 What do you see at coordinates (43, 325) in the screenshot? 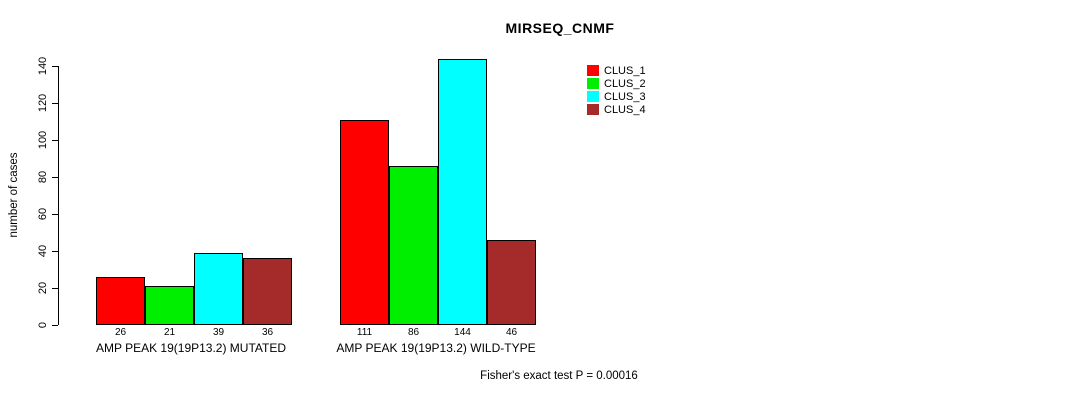
I see `y-tick-label: 0` at bounding box center [43, 325].